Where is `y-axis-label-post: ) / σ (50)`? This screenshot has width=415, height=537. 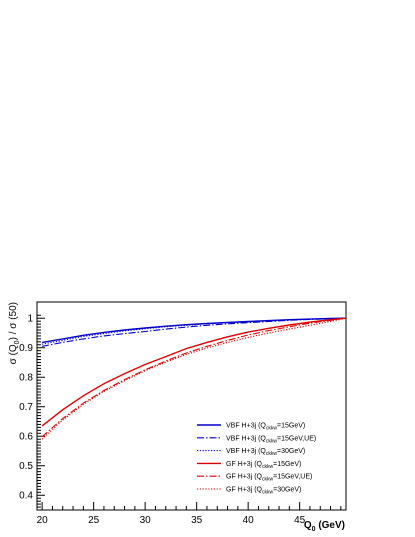
y-axis-label-post: ) / σ (50) is located at coordinates (13, 321).